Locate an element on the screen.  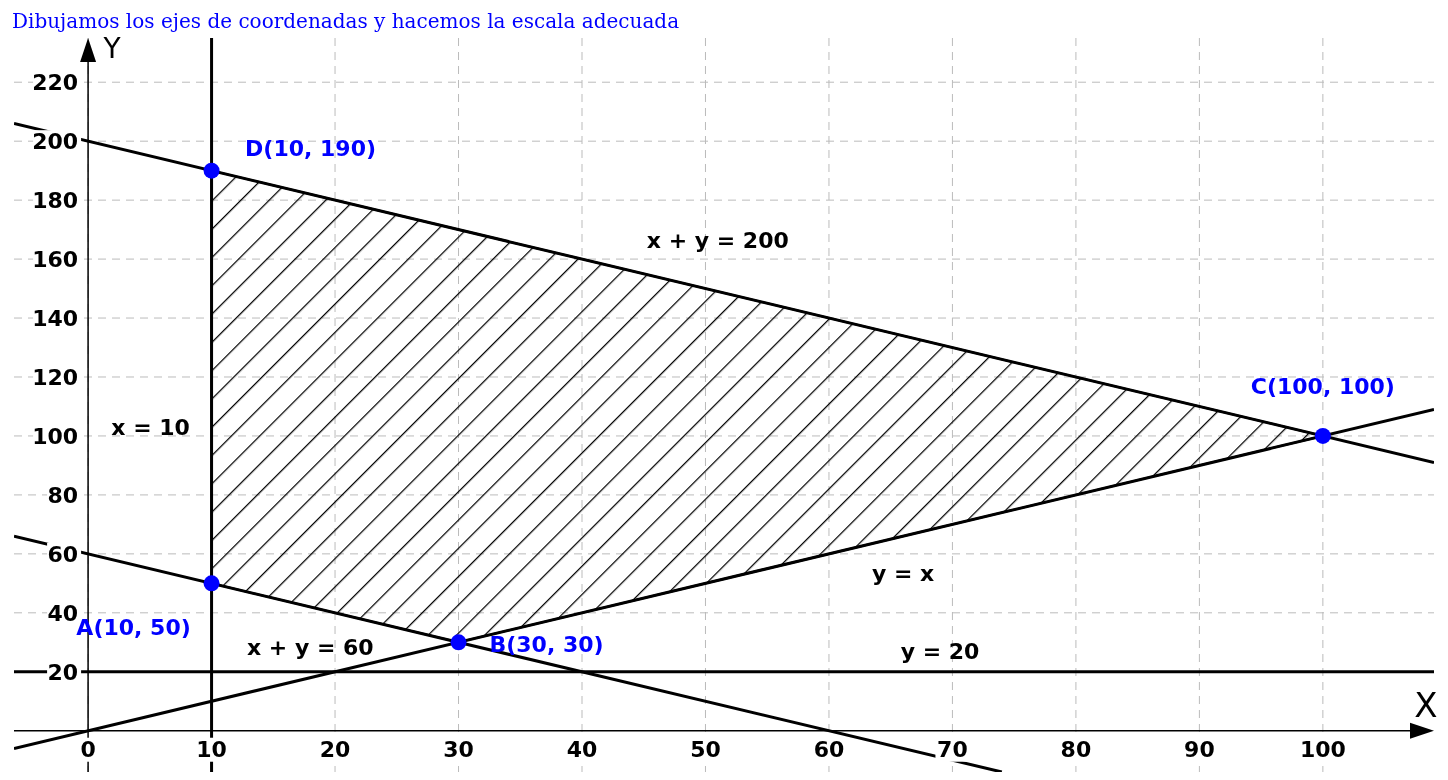
x-tick-label: 20 is located at coordinates (335, 749).